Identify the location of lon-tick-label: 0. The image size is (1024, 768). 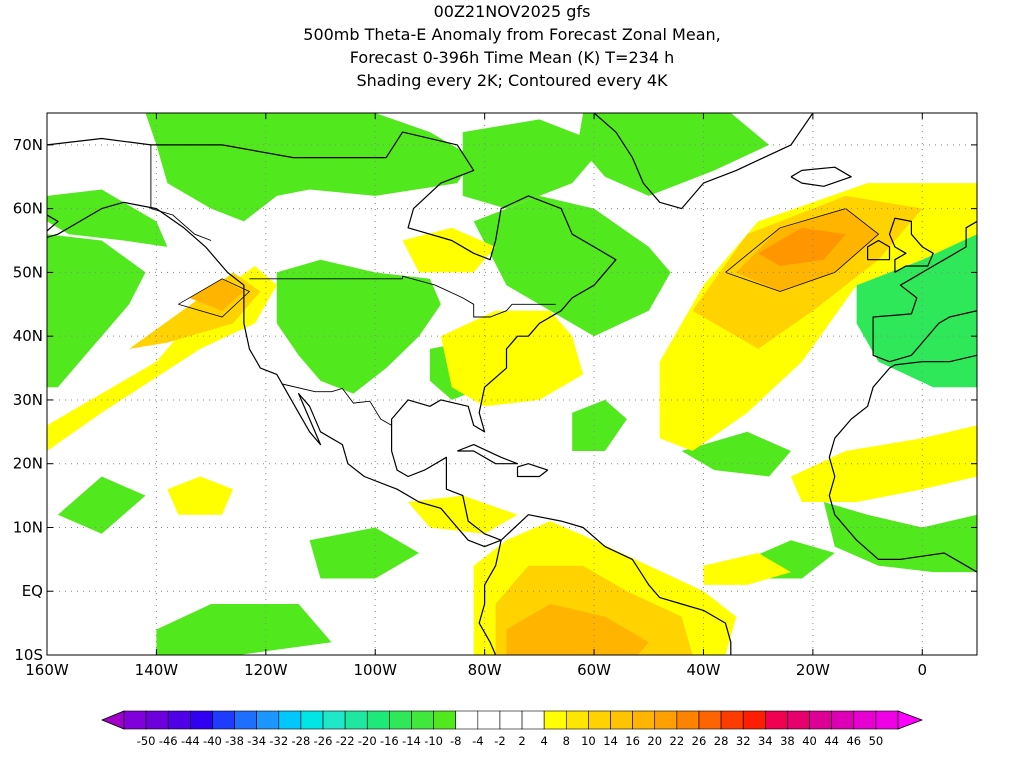
(923, 670).